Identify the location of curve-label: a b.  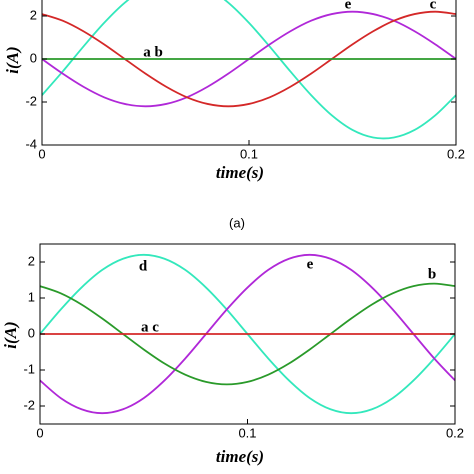
(153, 52).